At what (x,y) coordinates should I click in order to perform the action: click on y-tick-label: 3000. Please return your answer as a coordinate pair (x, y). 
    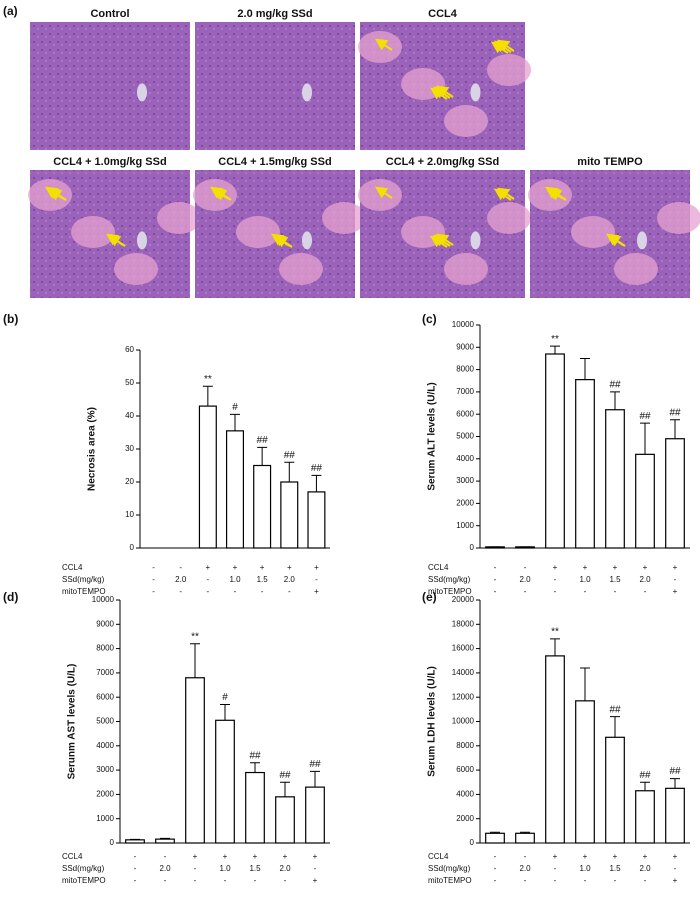
    Looking at the image, I should click on (105, 769).